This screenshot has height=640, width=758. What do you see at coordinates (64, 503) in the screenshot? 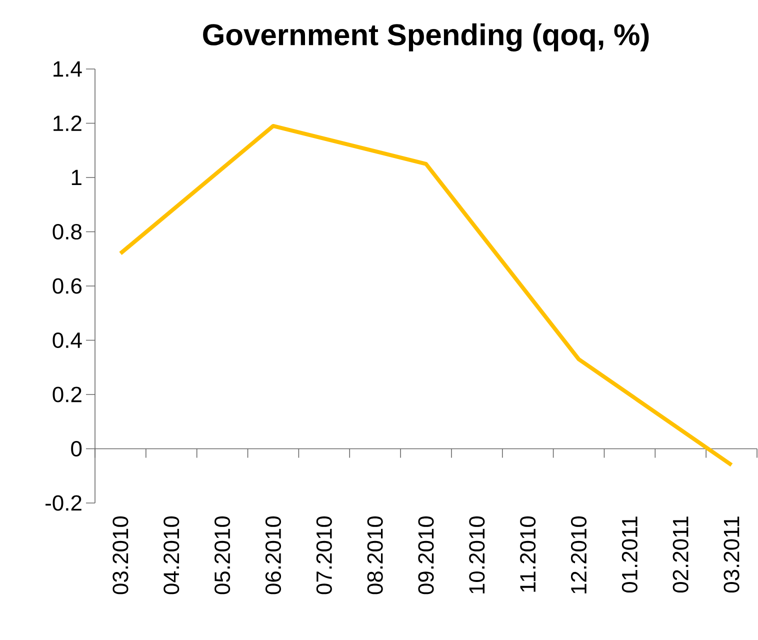
I see `y-tick-label: -0.2` at bounding box center [64, 503].